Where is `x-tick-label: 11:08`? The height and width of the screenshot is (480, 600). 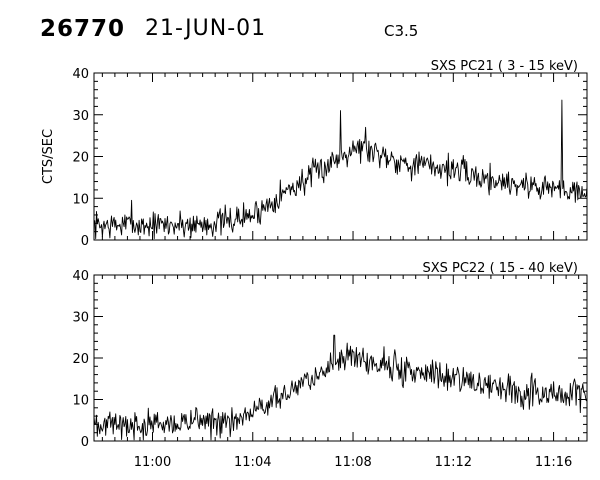 x-tick-label: 11:08 is located at coordinates (352, 462).